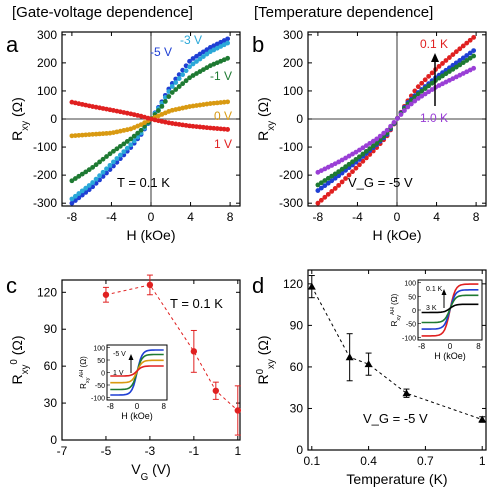 Image resolution: width=490 pixels, height=501 pixels. I want to click on header-left: [Gate-voltage dependence], so click(102, 12).